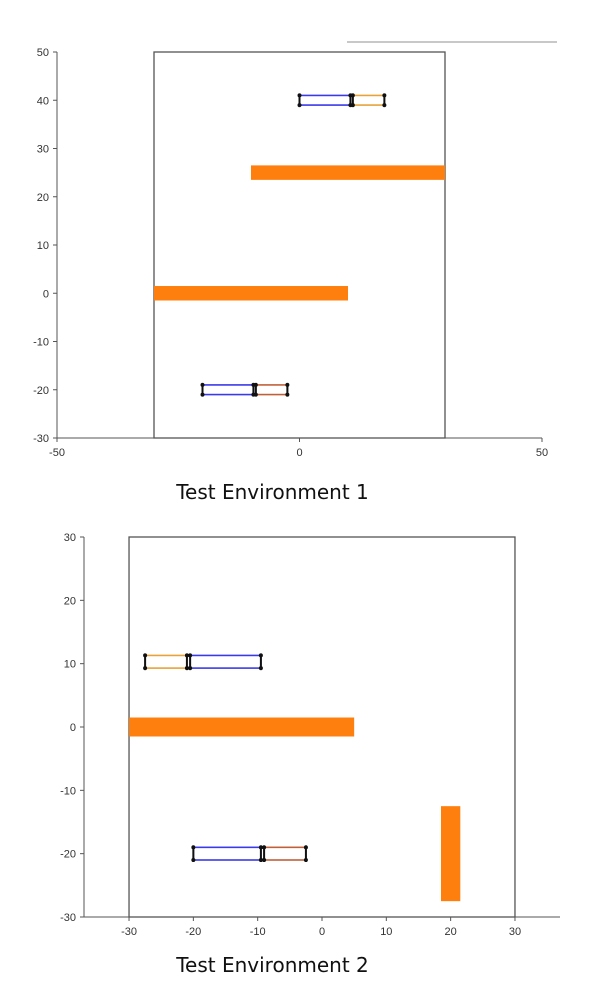 The height and width of the screenshot is (1000, 600). What do you see at coordinates (43, 101) in the screenshot?
I see `y-tick-label: 40` at bounding box center [43, 101].